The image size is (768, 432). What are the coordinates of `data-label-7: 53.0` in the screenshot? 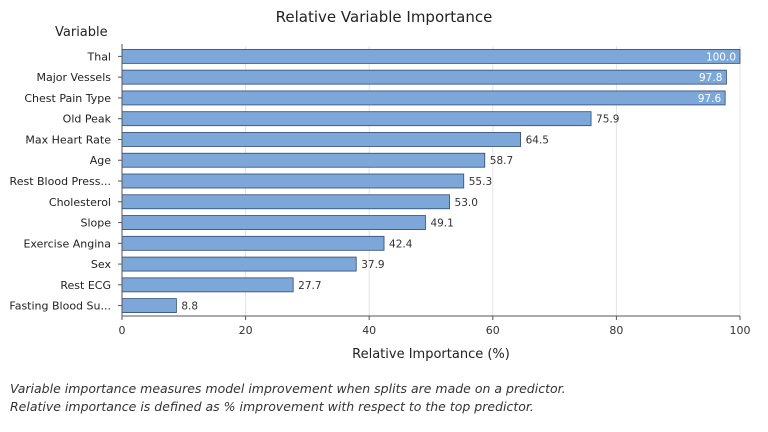 It's located at (466, 203).